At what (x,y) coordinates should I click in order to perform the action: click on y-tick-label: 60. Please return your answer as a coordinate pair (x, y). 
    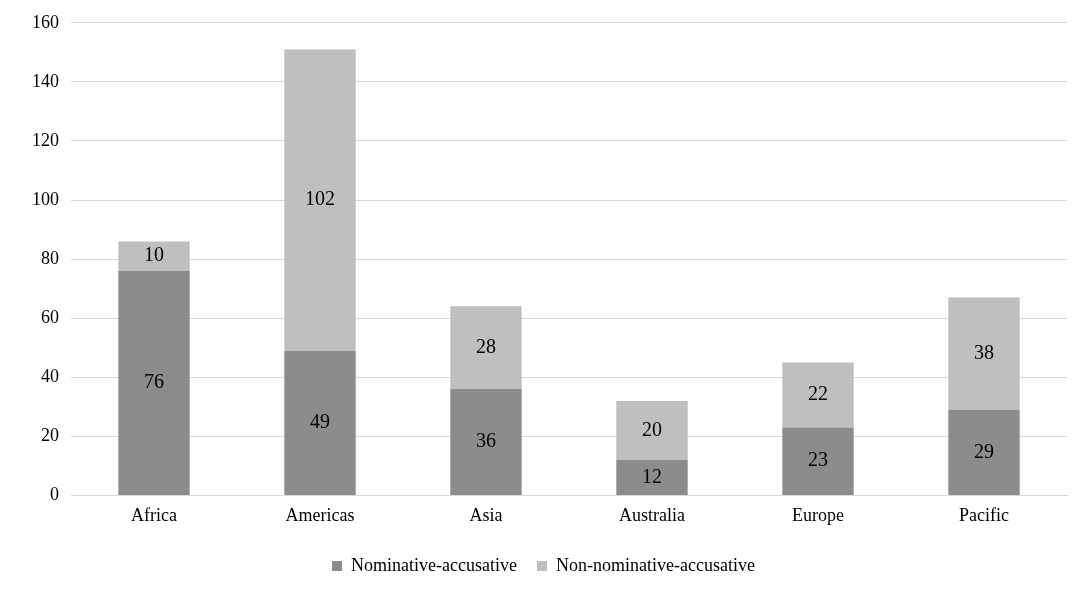
    Looking at the image, I should click on (50, 316).